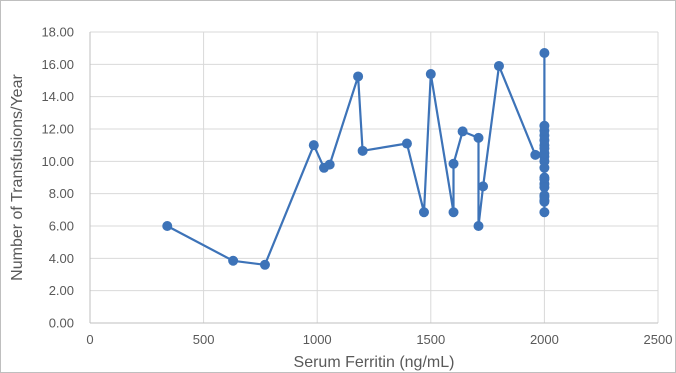 Image resolution: width=676 pixels, height=373 pixels. I want to click on y-tick-label: 14.00, so click(57, 96).